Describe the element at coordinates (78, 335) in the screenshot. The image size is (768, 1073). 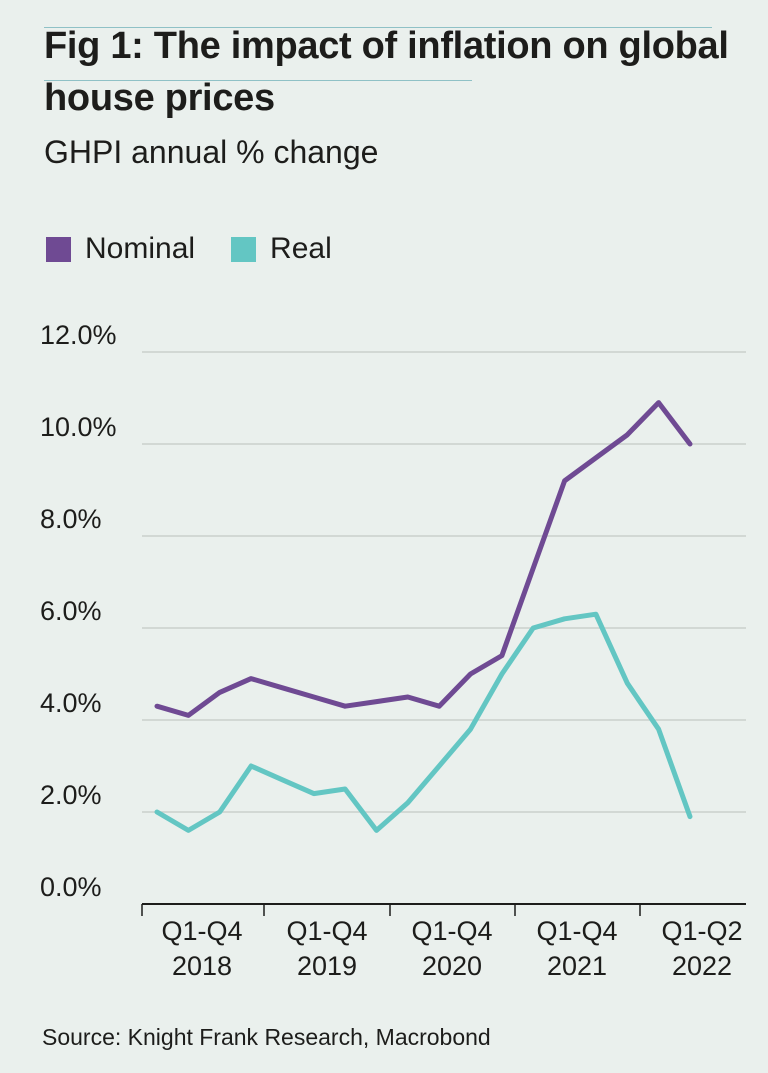
I see `y-tick-label: 12.0%` at that location.